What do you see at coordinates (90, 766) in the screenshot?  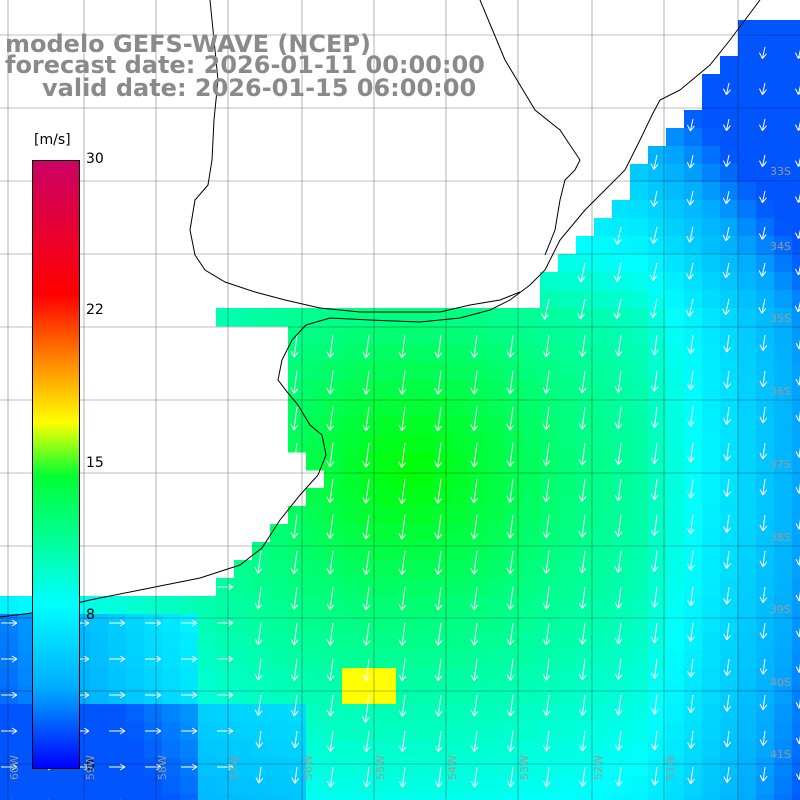 I see `colorbar-tick-0: 0` at bounding box center [90, 766].